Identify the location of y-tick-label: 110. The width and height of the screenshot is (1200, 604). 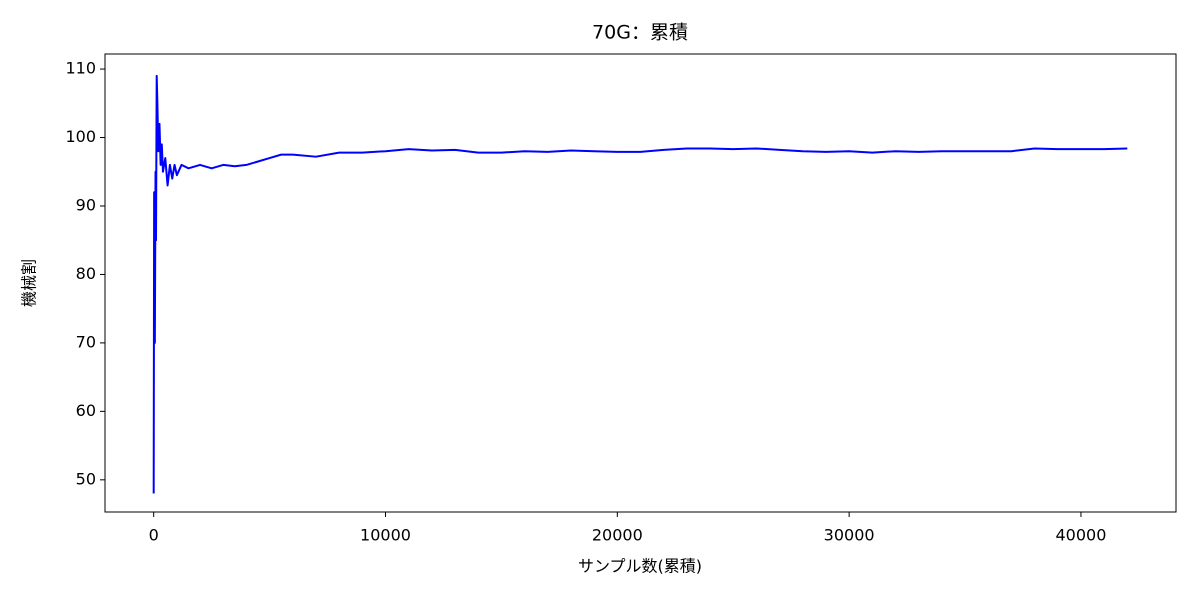
(80, 68).